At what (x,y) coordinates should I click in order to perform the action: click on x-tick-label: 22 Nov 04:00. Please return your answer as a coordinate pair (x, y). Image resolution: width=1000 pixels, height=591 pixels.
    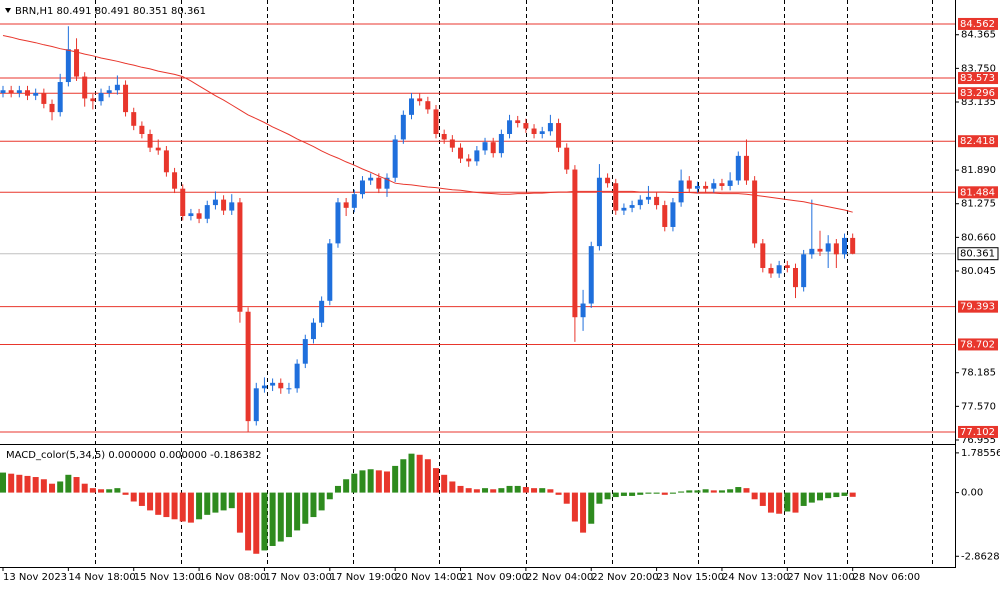
    Looking at the image, I should click on (559, 577).